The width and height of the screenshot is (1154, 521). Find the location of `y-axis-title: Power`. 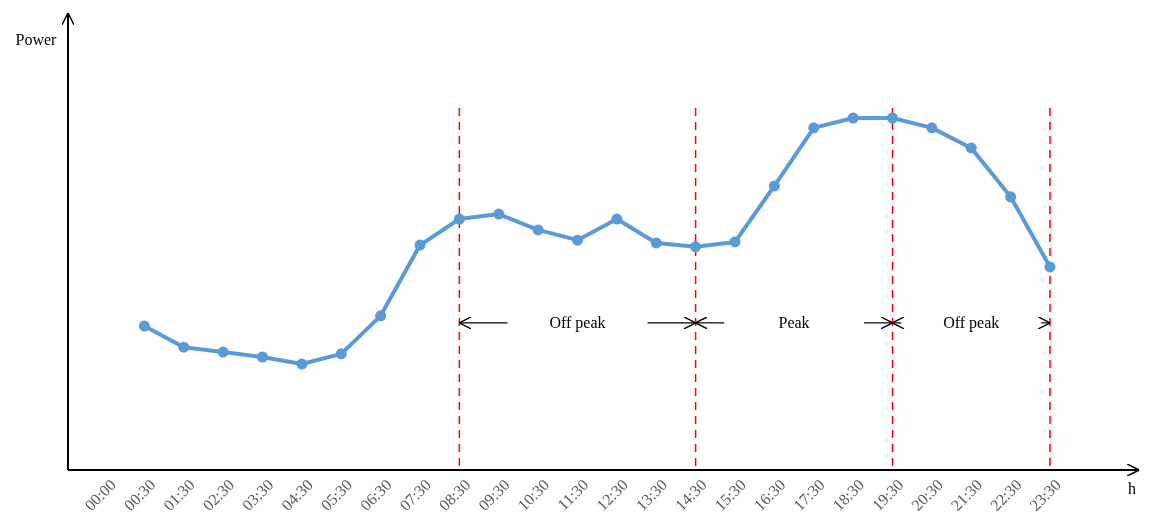

y-axis-title: Power is located at coordinates (36, 39).